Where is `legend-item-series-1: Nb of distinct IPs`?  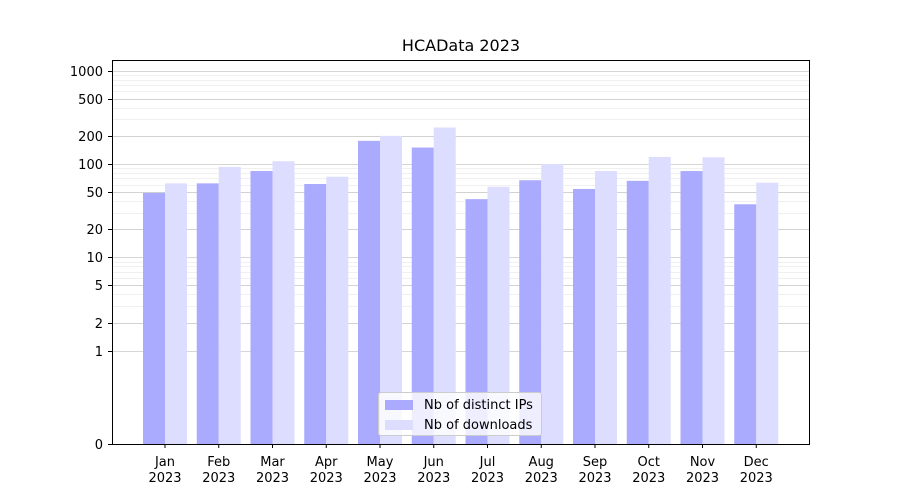
legend-item-series-1: Nb of distinct IPs is located at coordinates (459, 405).